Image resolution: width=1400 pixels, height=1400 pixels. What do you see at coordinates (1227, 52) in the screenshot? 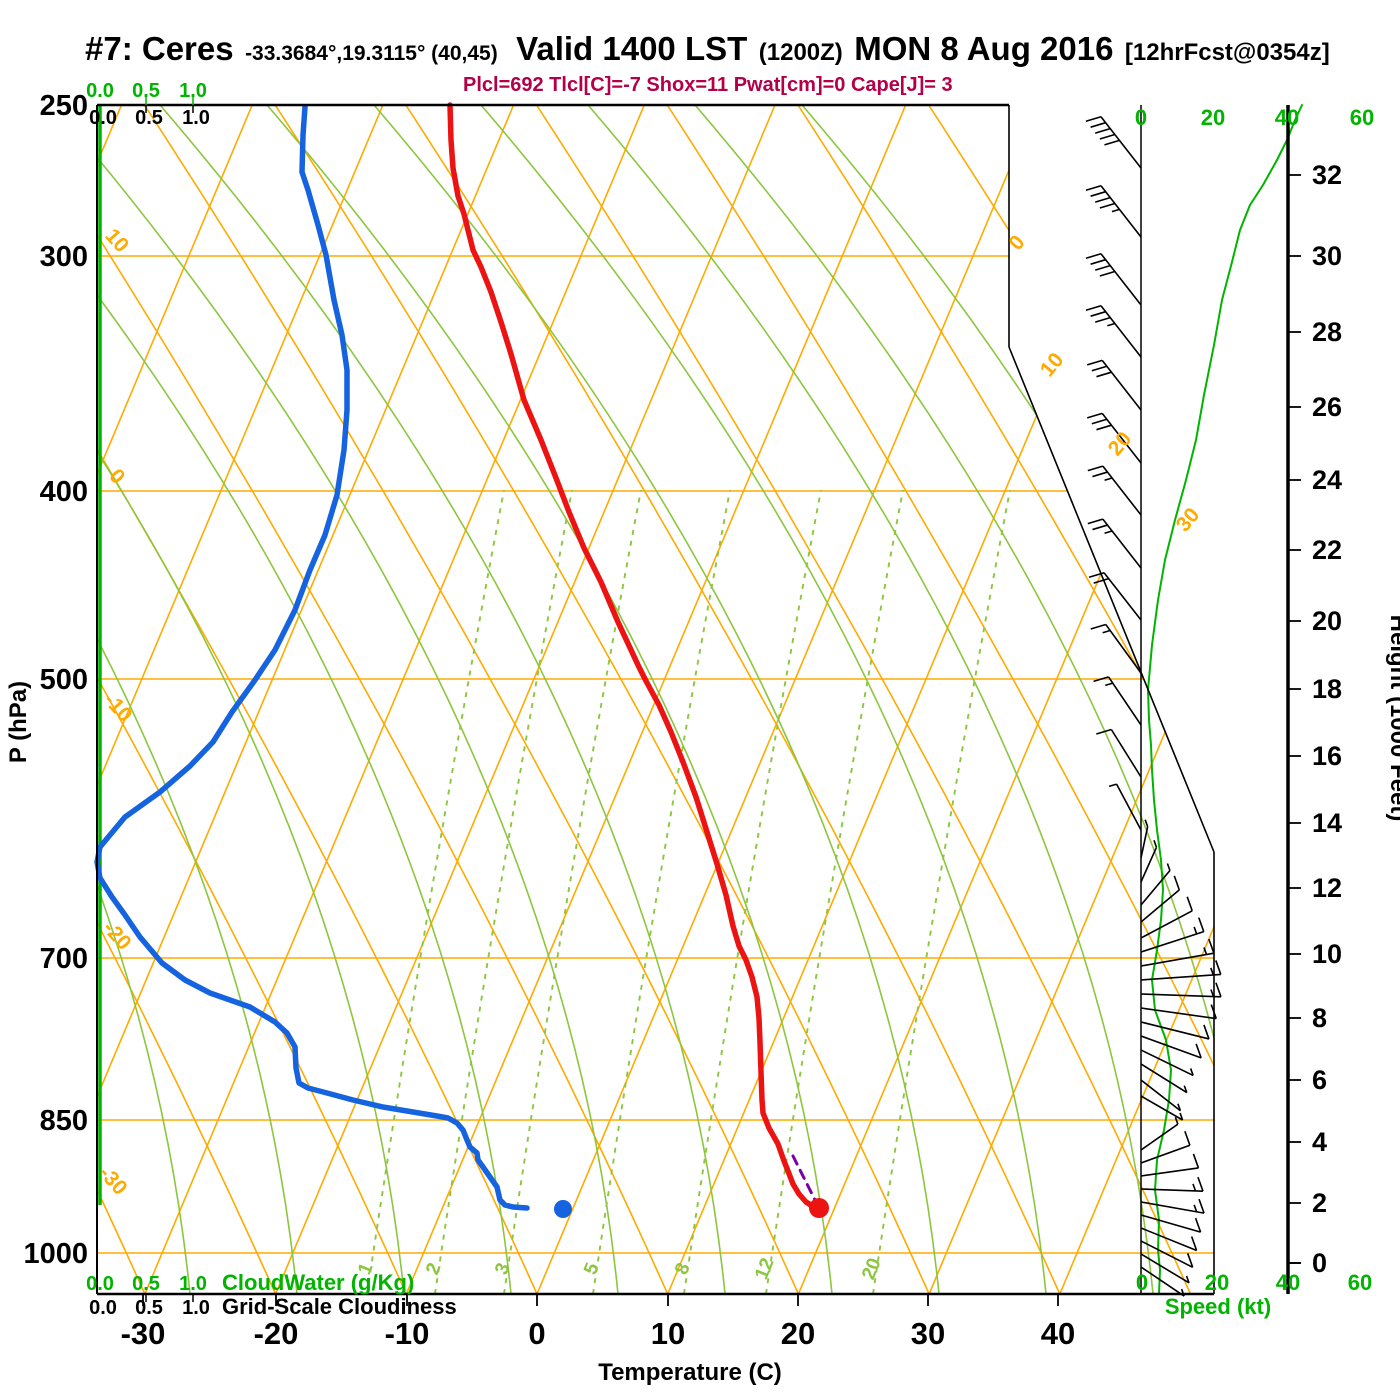
I see `forecast-tag: [12hrFcst@0354z]` at bounding box center [1227, 52].